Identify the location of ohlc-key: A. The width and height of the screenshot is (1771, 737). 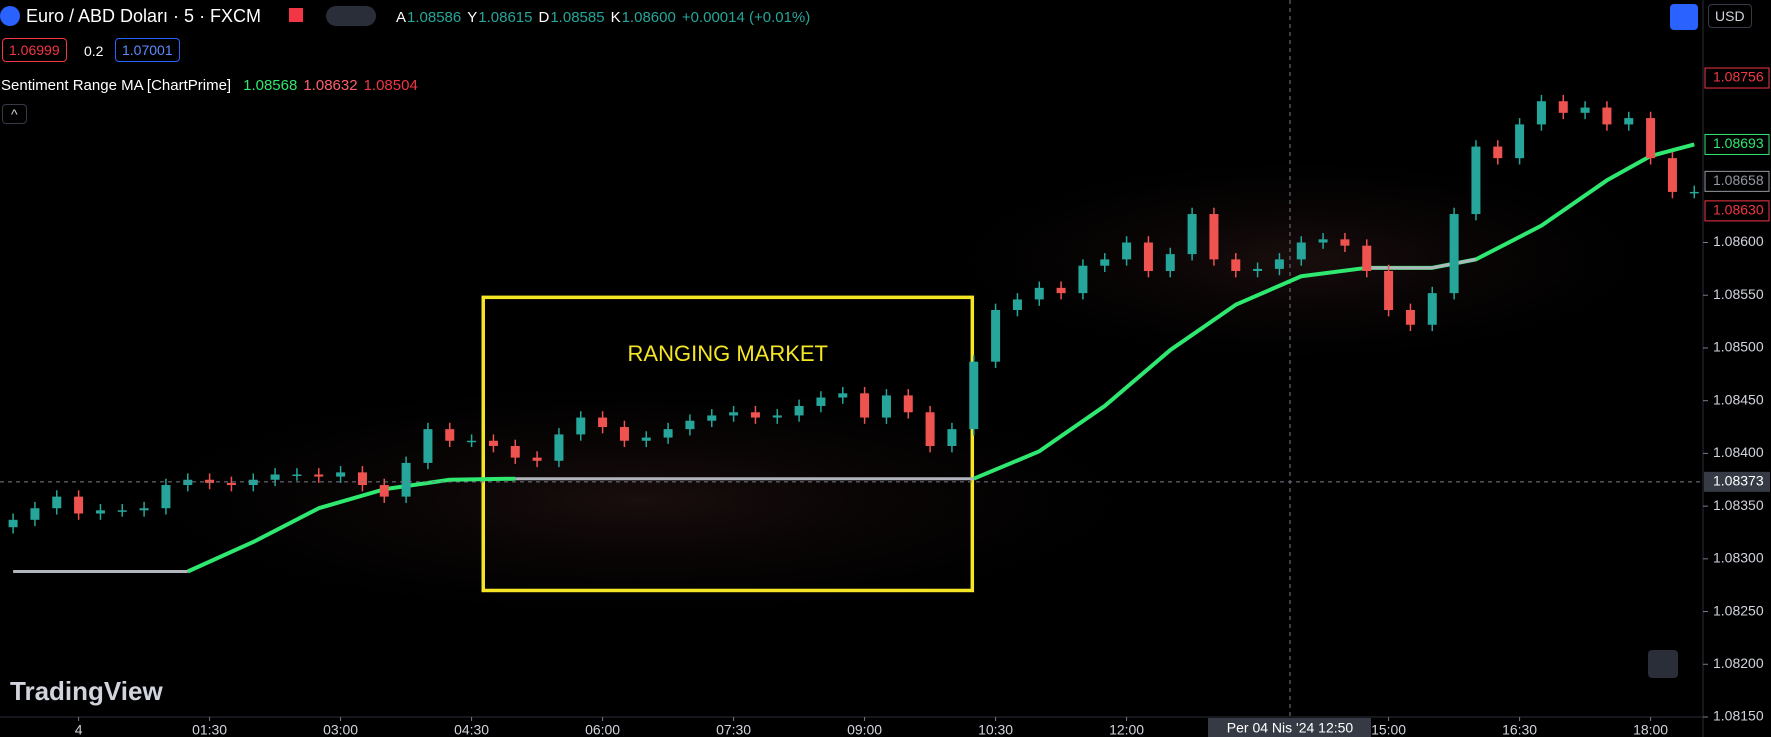
(401, 17).